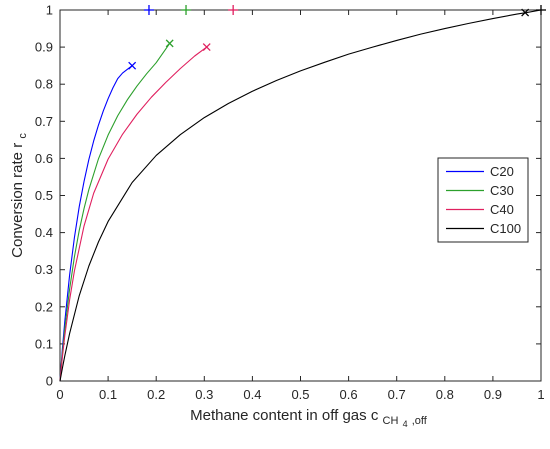  What do you see at coordinates (284, 415) in the screenshot?
I see `x-axis-label-main: Methane content in off gas c` at bounding box center [284, 415].